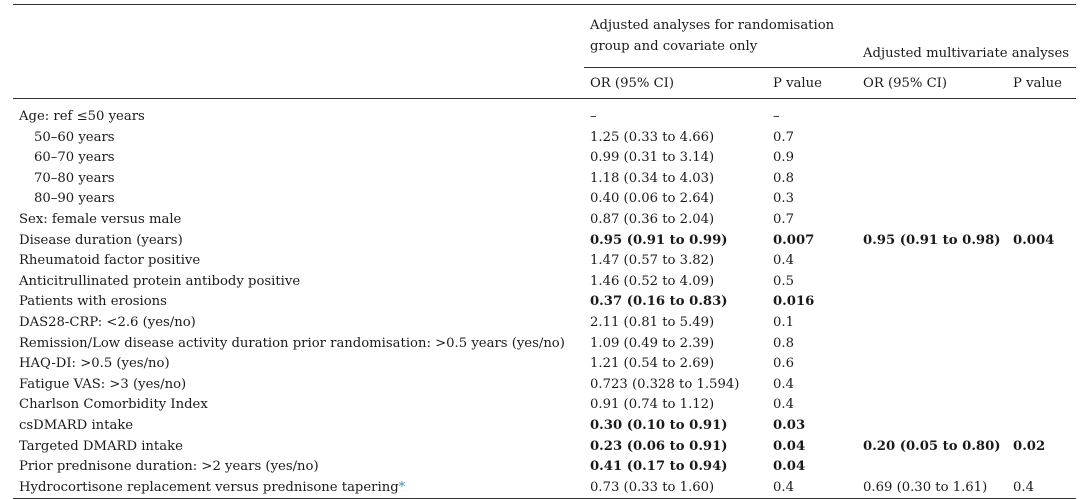  What do you see at coordinates (712, 25) in the screenshot?
I see `group1-header-line1: Adjusted analyses for randomisation` at bounding box center [712, 25].